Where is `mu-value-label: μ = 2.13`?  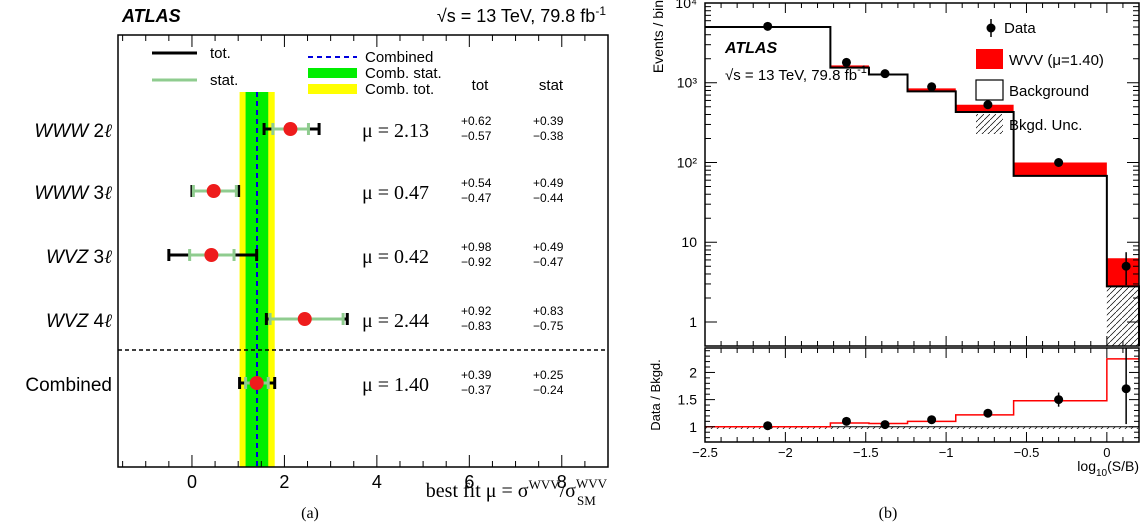
mu-value-label: μ = 2.13 is located at coordinates (395, 131).